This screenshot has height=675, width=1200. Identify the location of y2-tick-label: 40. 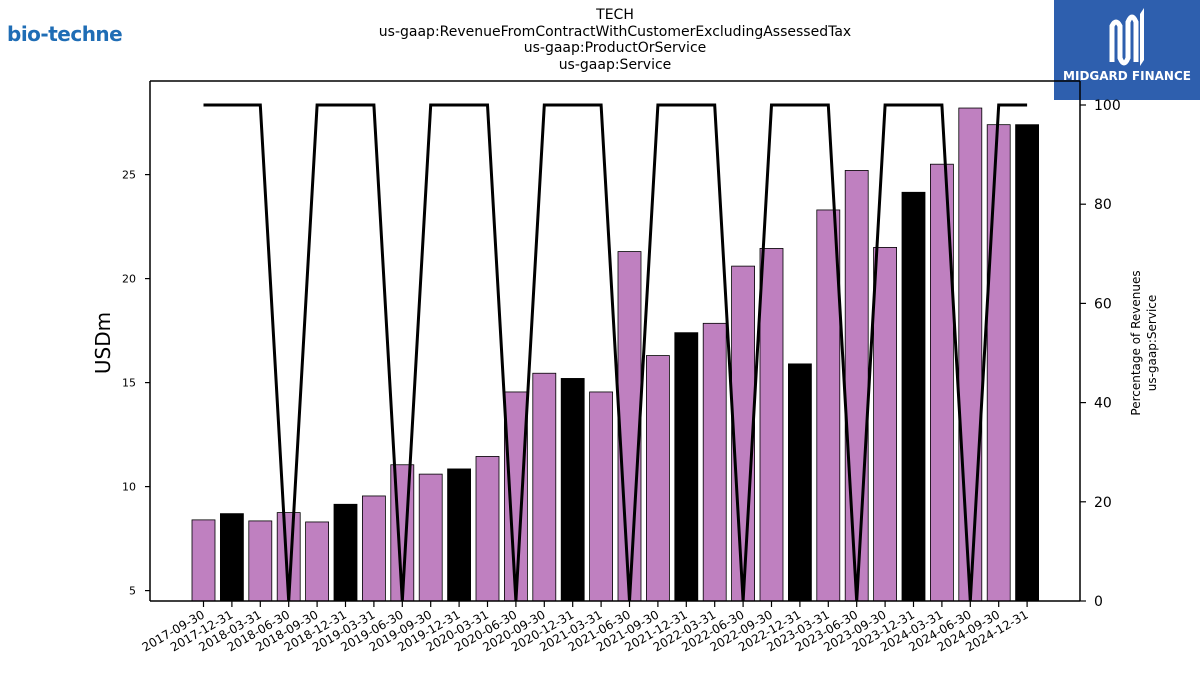
(1103, 404).